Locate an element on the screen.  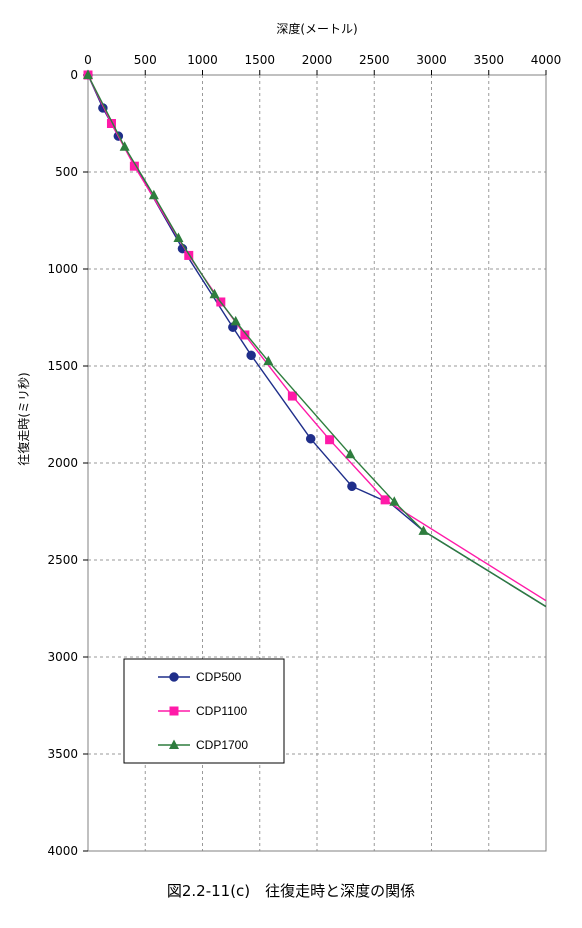
legend-label: CDP500 is located at coordinates (219, 677).